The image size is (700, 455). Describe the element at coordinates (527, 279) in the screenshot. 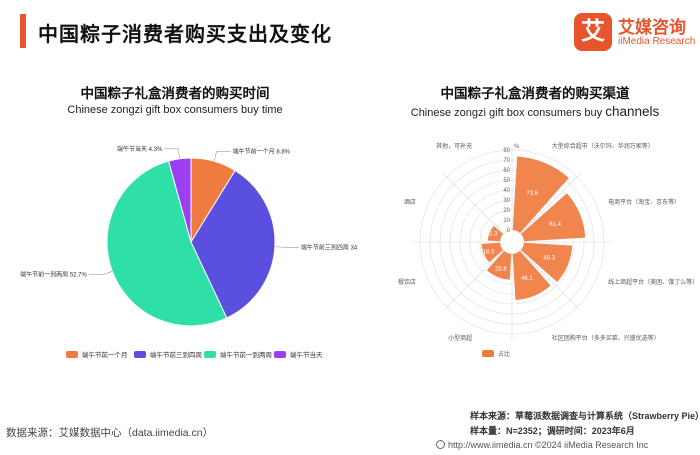

I see `polar-value-label: 46.1` at that location.